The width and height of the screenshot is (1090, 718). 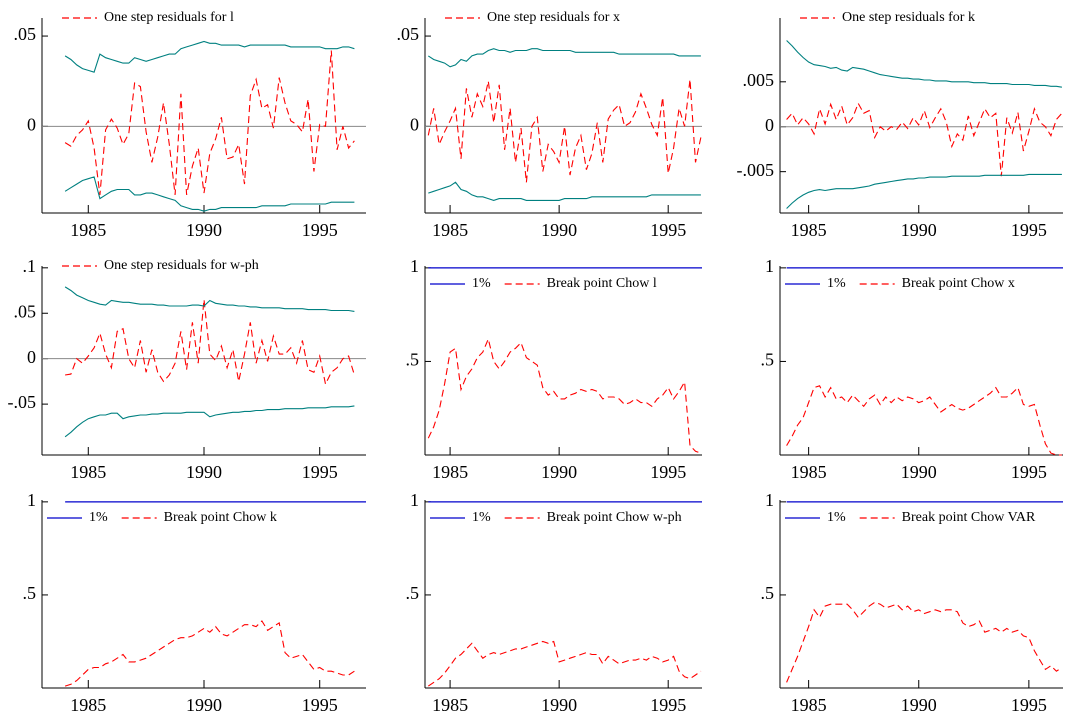 I want to click on panel: .05 0 1985 1990 1995 One step residuals for x, so click(x=549, y=125).